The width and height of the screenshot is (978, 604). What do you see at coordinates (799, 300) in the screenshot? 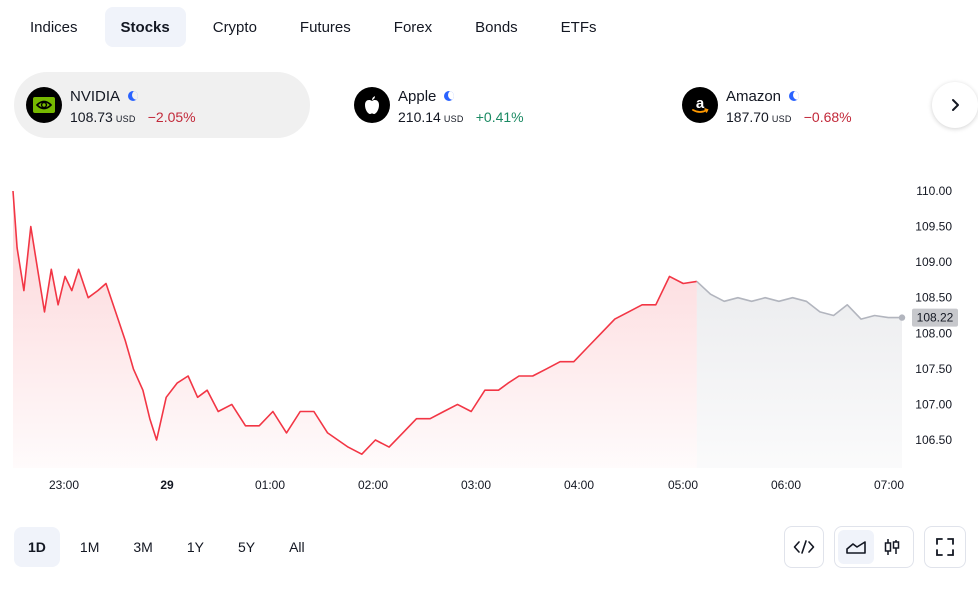
I see `after-hours-price-line` at bounding box center [799, 300].